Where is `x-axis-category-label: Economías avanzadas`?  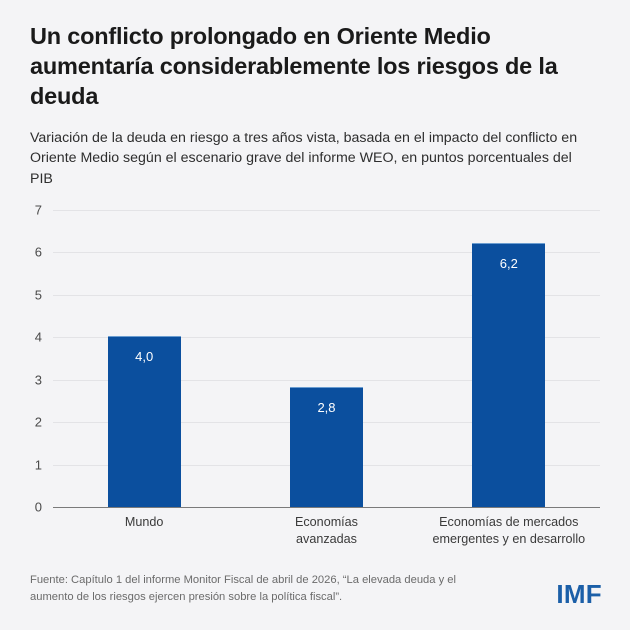 x-axis-category-label: Economías avanzadas is located at coordinates (326, 531).